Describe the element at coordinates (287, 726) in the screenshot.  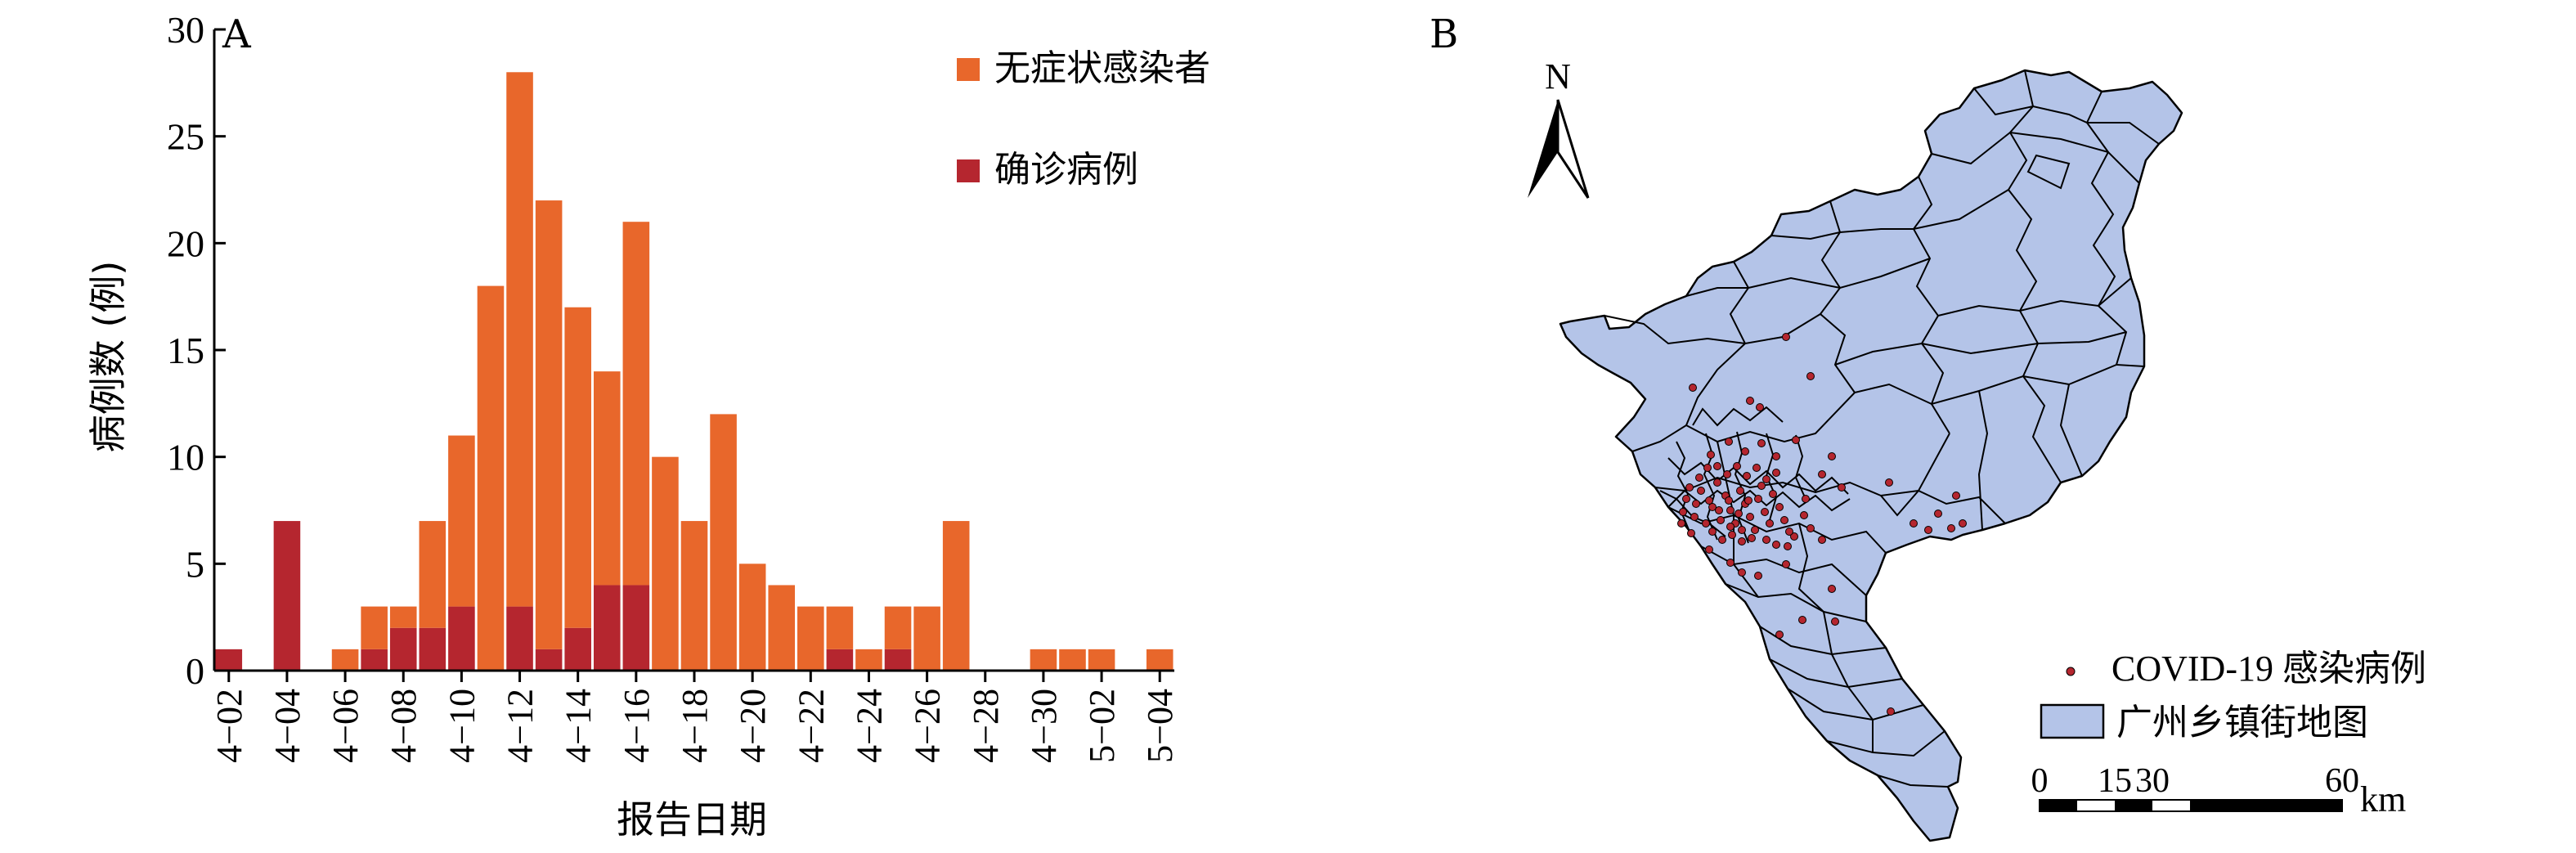
I see `x-tick-label: 4−04` at that location.